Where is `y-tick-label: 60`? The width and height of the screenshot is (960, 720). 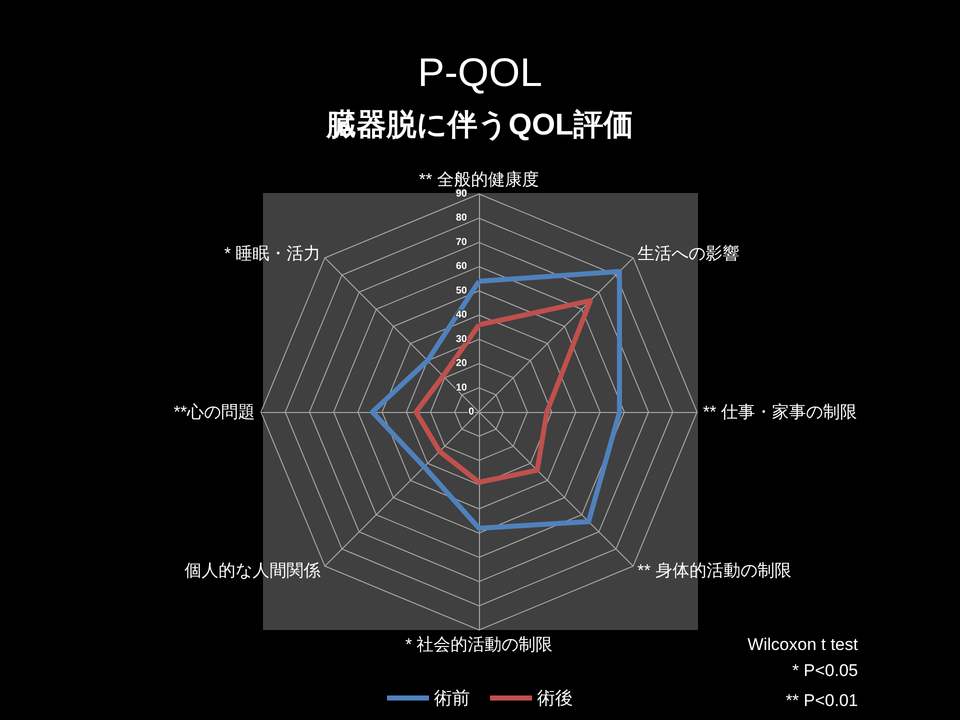
y-tick-label: 60 is located at coordinates (462, 266).